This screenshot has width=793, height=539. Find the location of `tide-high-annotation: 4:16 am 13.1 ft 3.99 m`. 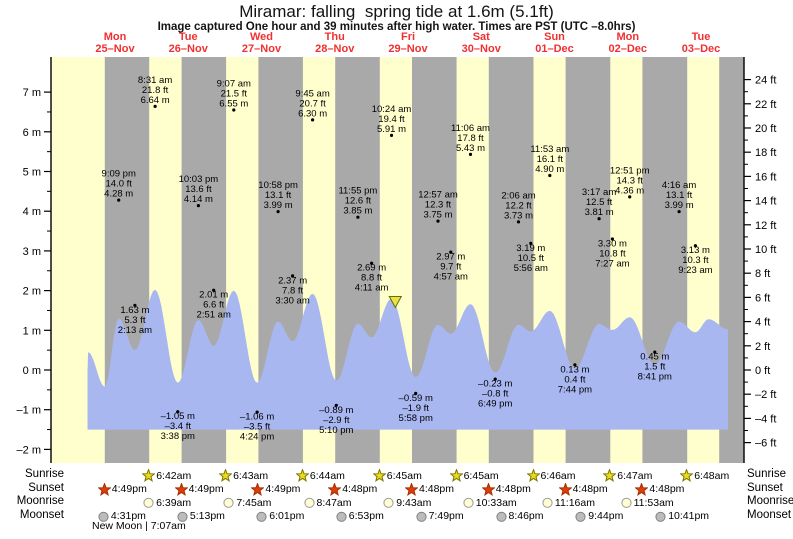

tide-high-annotation: 4:16 am 13.1 ft 3.99 m is located at coordinates (679, 195).